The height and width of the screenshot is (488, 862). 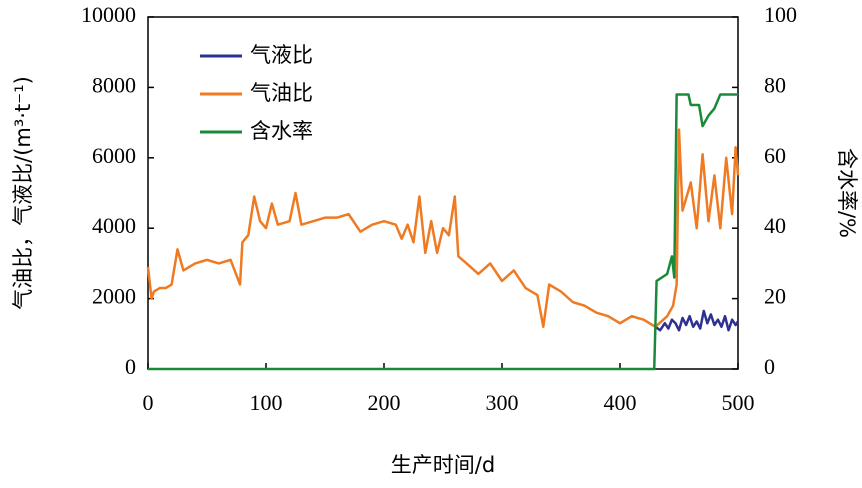 I want to click on legend-label: 含水率, so click(x=281, y=131).